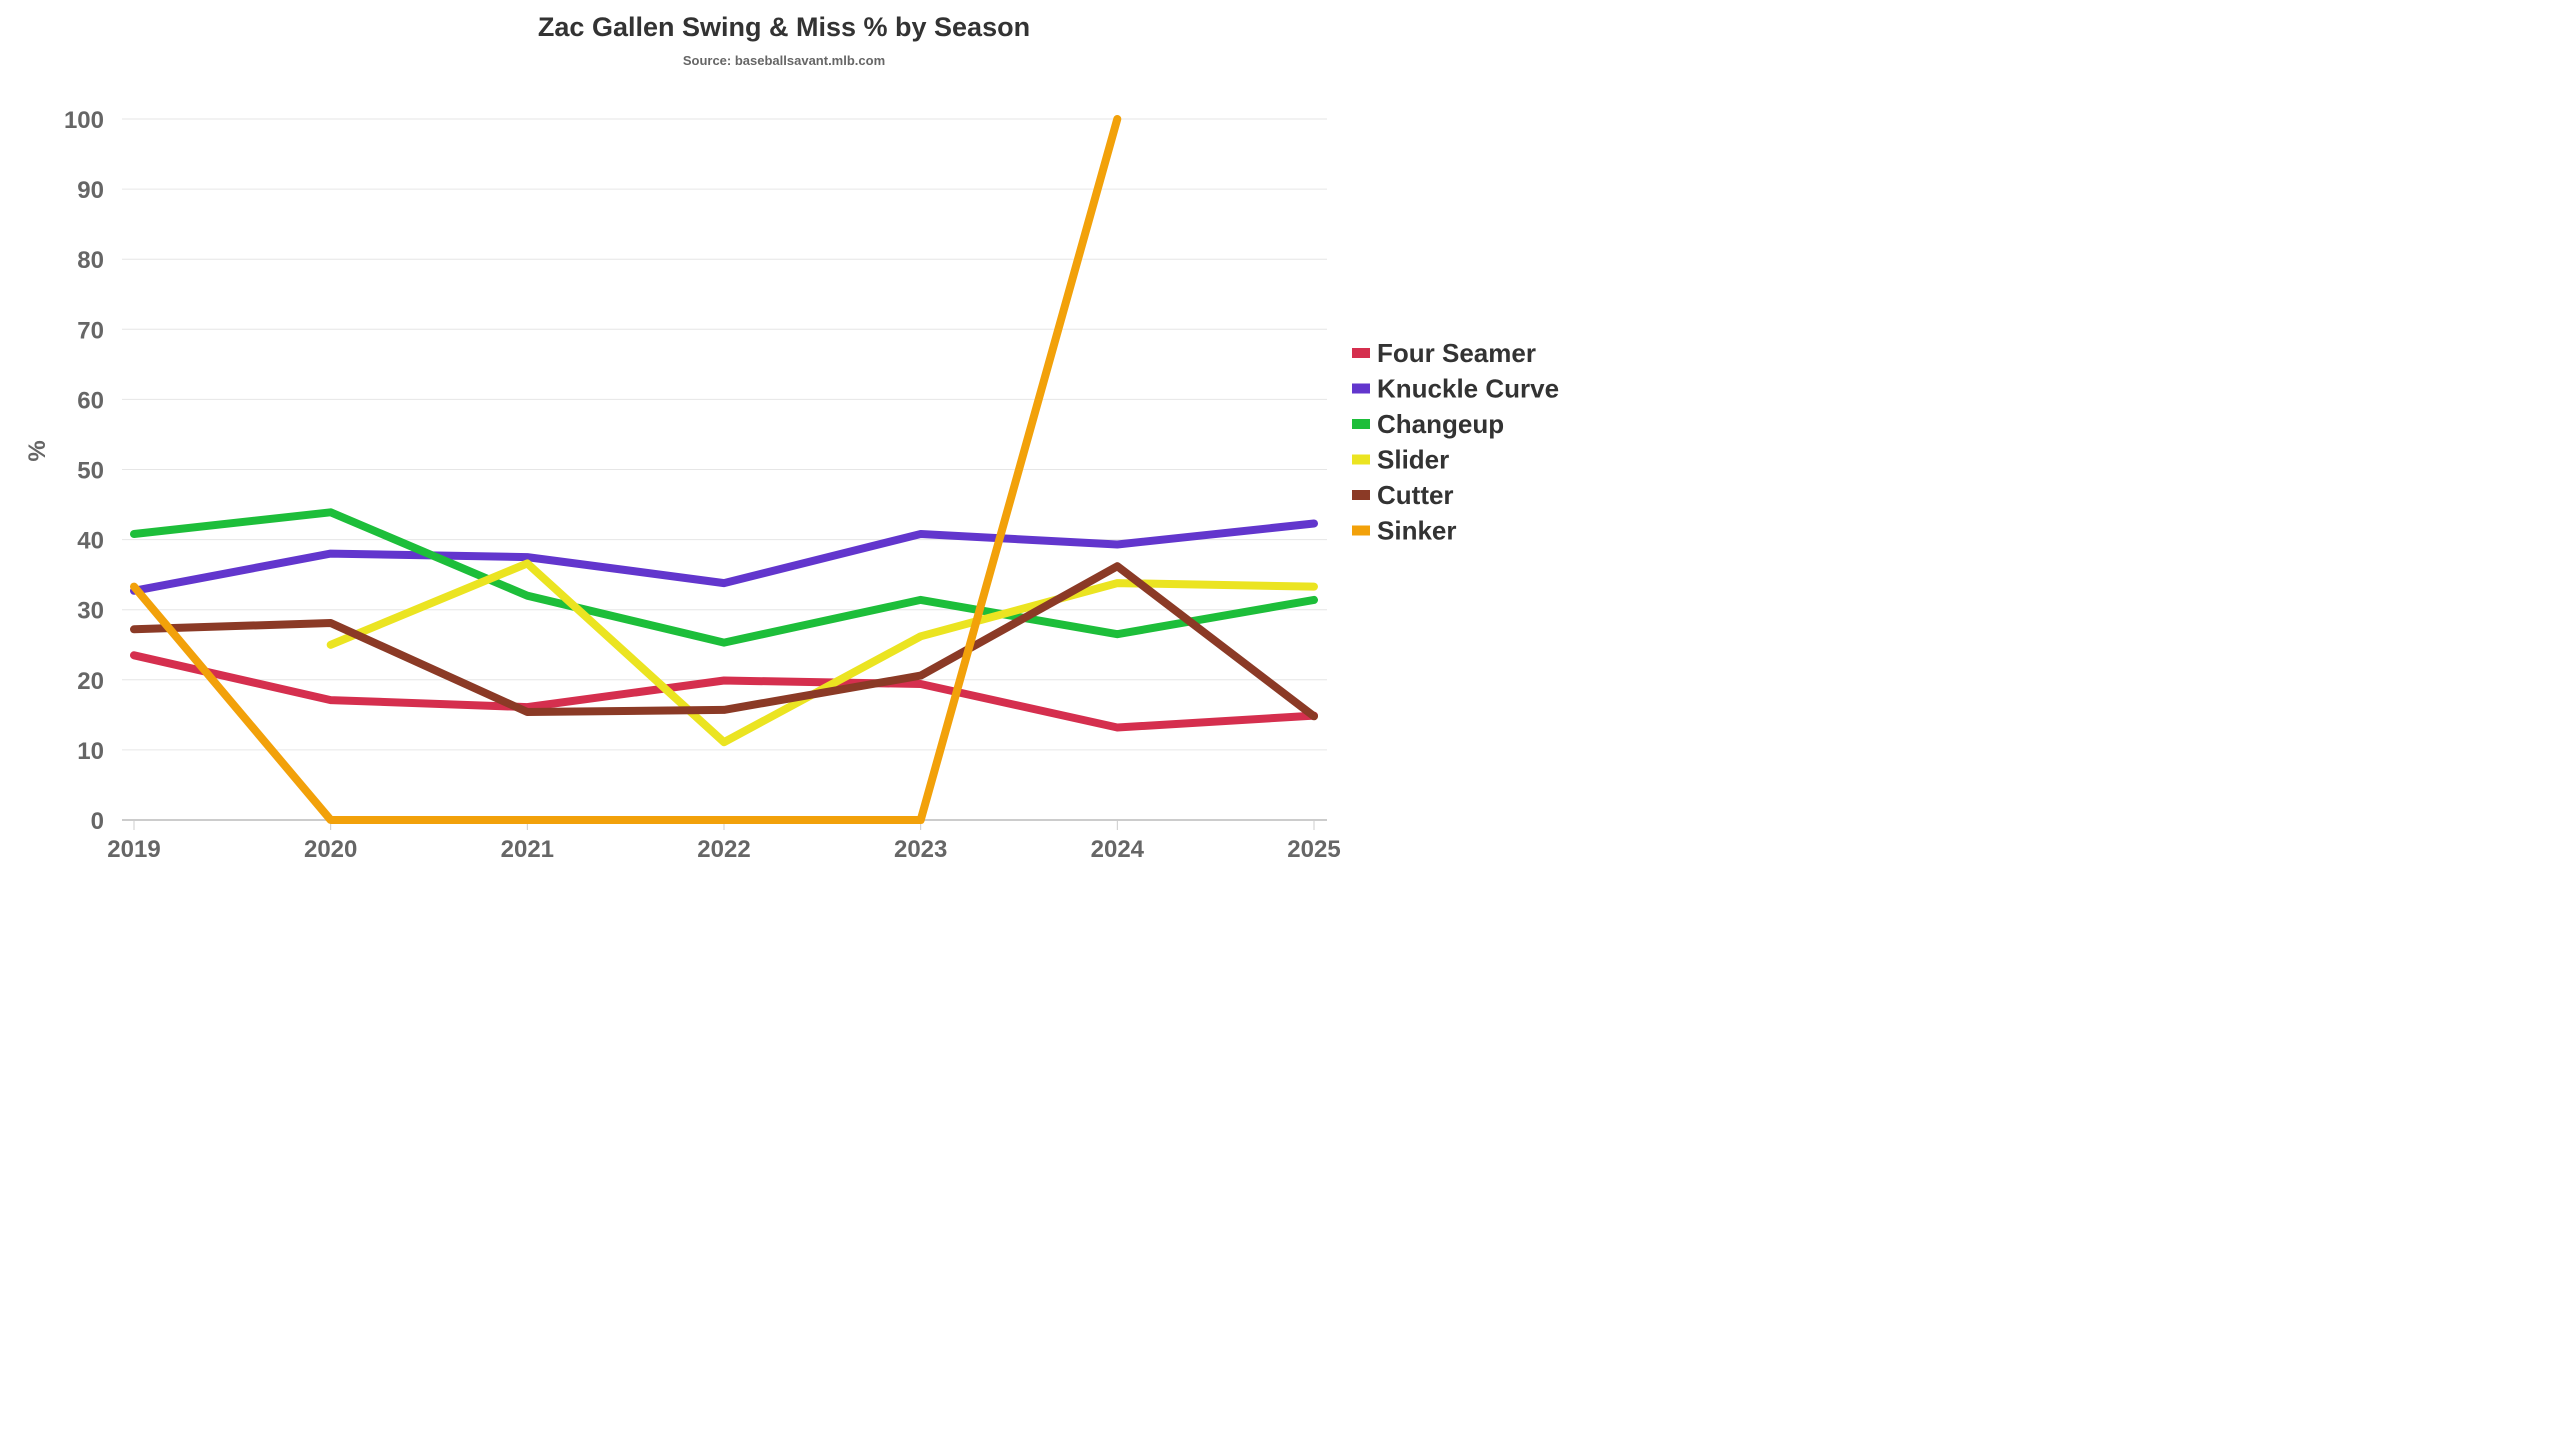  What do you see at coordinates (1468, 389) in the screenshot?
I see `legend-label: Knuckle Curve` at bounding box center [1468, 389].